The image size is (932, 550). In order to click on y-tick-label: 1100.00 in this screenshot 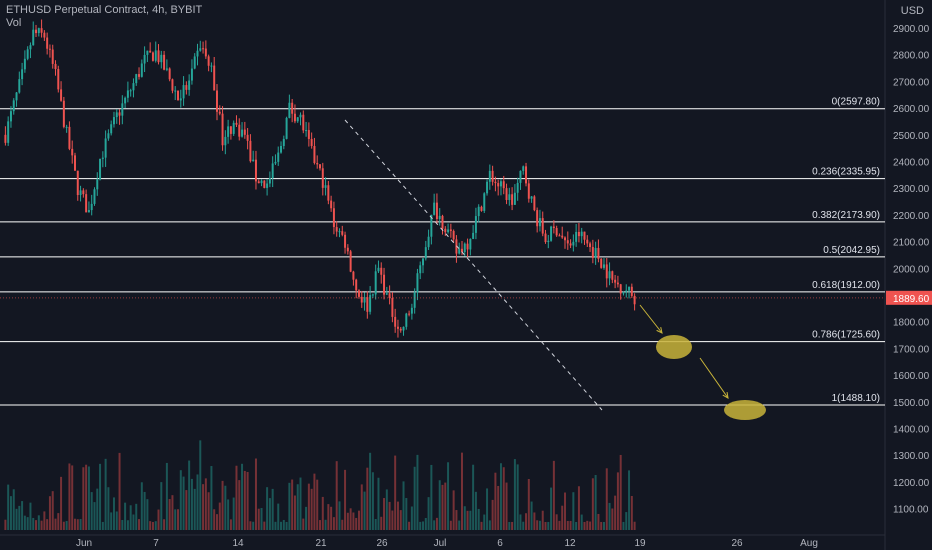, I will do `click(911, 510)`.